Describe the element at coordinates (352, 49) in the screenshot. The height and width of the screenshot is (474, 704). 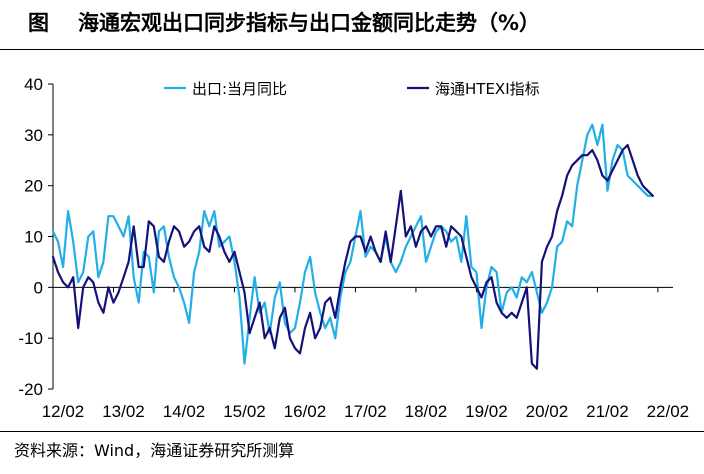
I see `top-divider` at that location.